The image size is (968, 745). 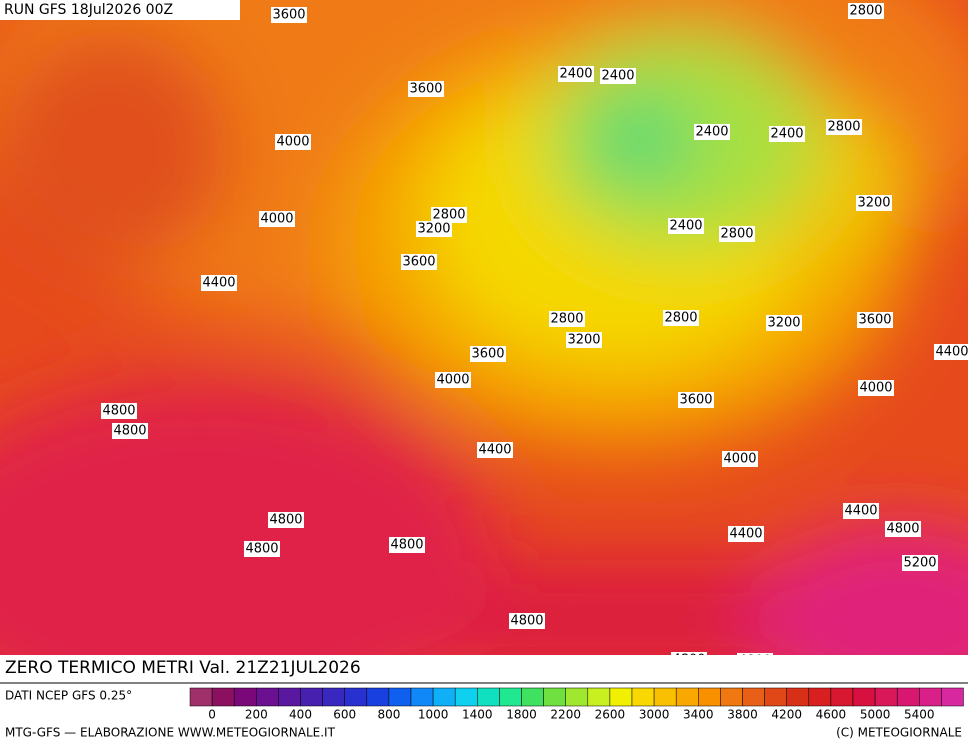 I want to click on run-label: RUN GFS 18Jul2026 00Z, so click(x=88, y=10).